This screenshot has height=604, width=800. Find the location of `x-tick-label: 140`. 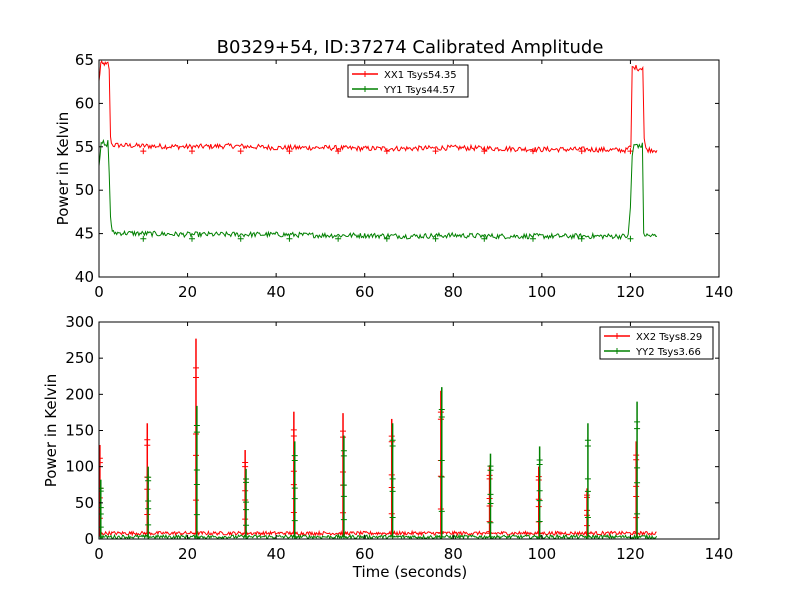

x-tick-label: 140 is located at coordinates (719, 292).